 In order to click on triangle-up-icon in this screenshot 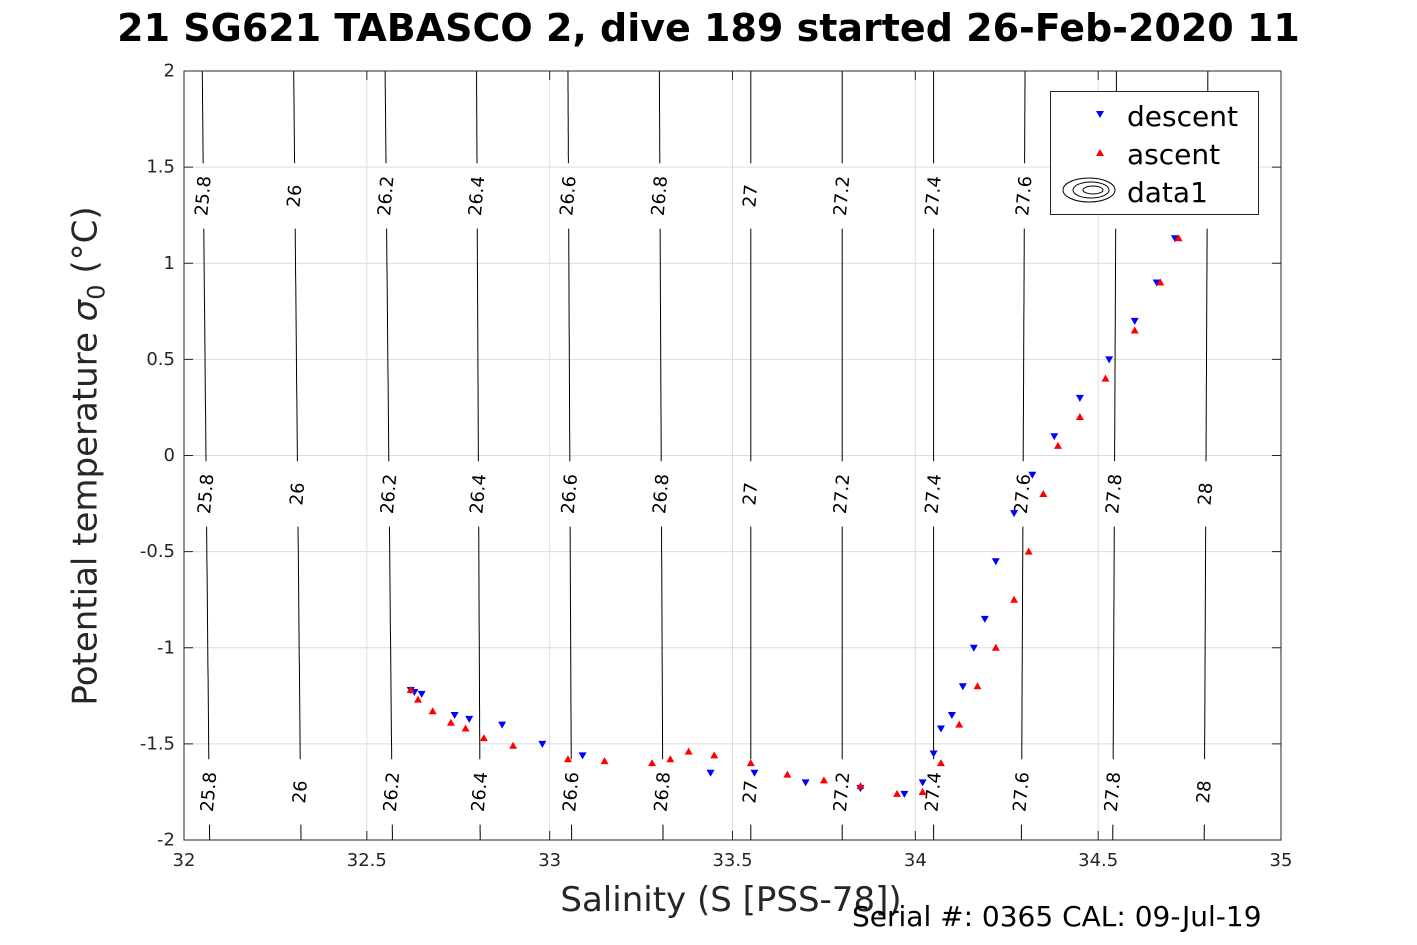, I will do `click(1100, 152)`.